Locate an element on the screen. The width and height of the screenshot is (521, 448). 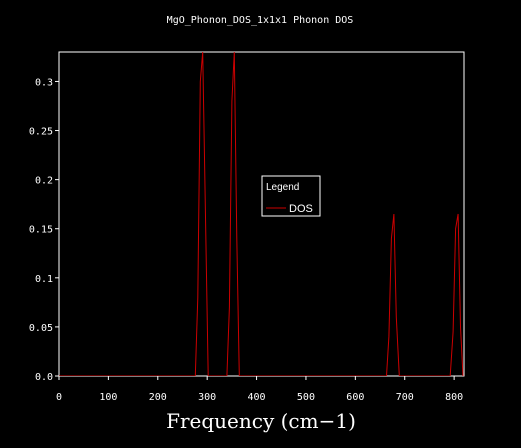
x-tick-label: 700 is located at coordinates (405, 397).